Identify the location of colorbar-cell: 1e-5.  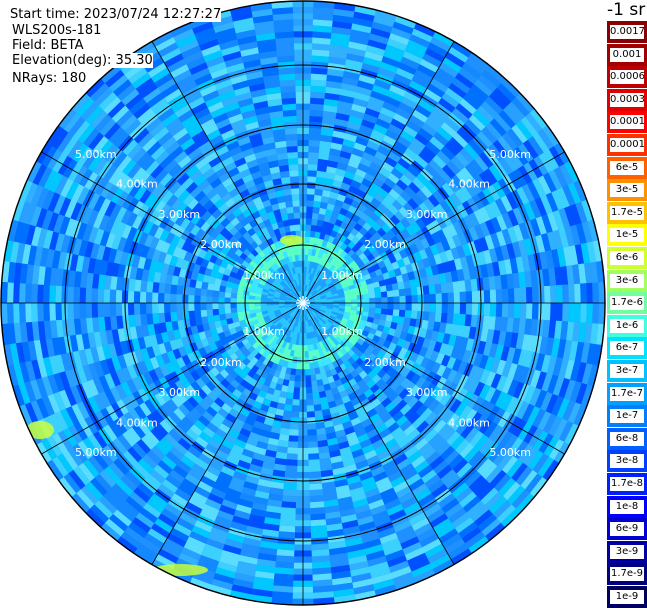
(627, 235).